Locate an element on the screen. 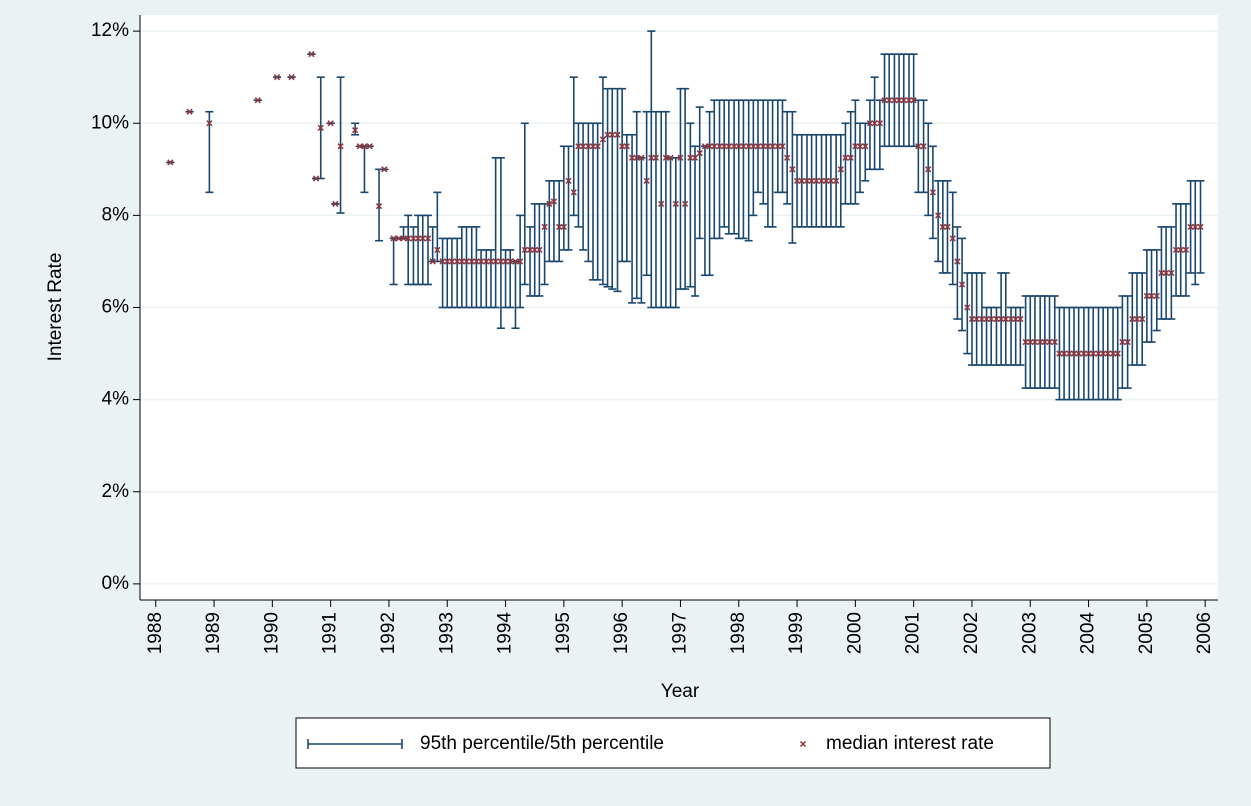 The width and height of the screenshot is (1251, 806). x-tick-label: 2006 is located at coordinates (1204, 633).